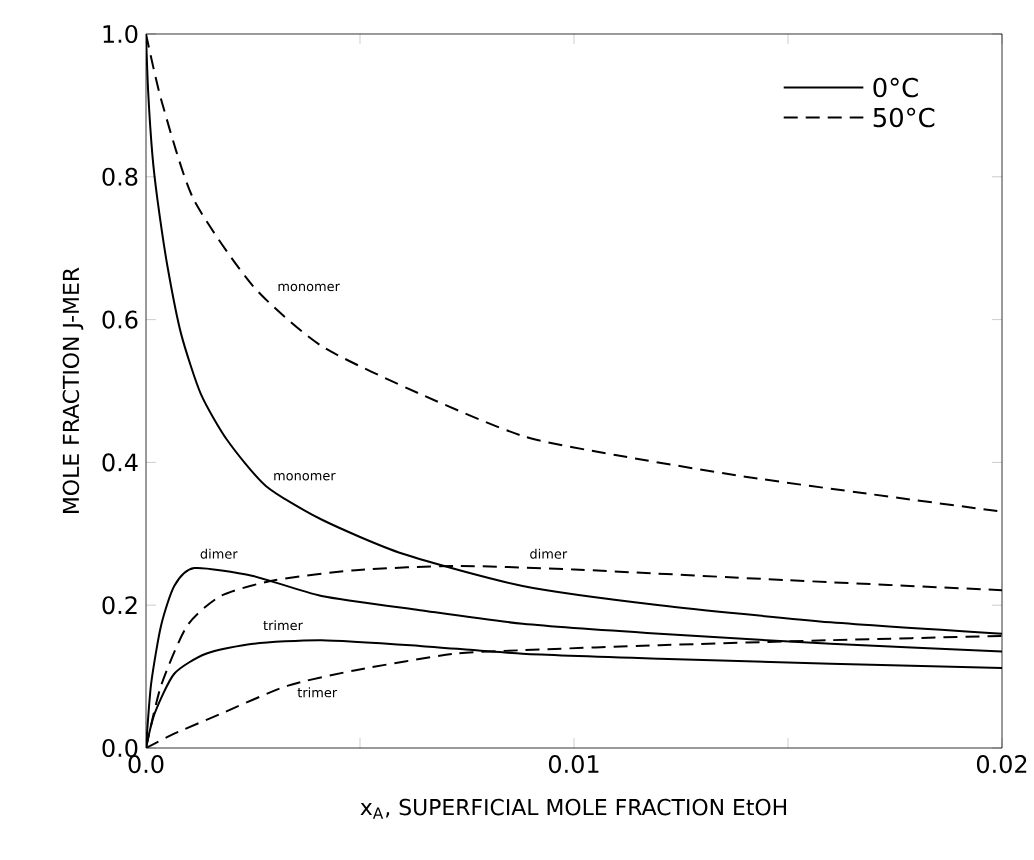  What do you see at coordinates (120, 462) in the screenshot?
I see `y-tick-label: 0.4` at bounding box center [120, 462].